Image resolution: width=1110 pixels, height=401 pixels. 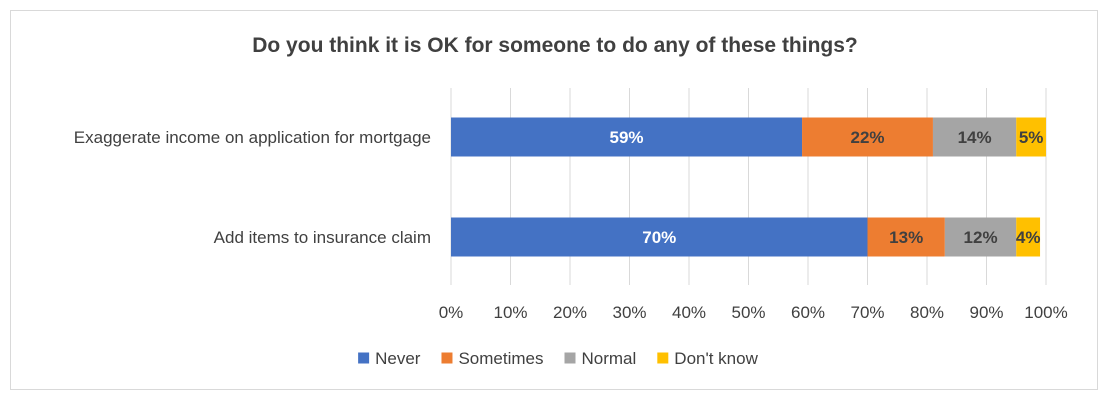 What do you see at coordinates (716, 358) in the screenshot?
I see `legend-label: Don't know` at bounding box center [716, 358].